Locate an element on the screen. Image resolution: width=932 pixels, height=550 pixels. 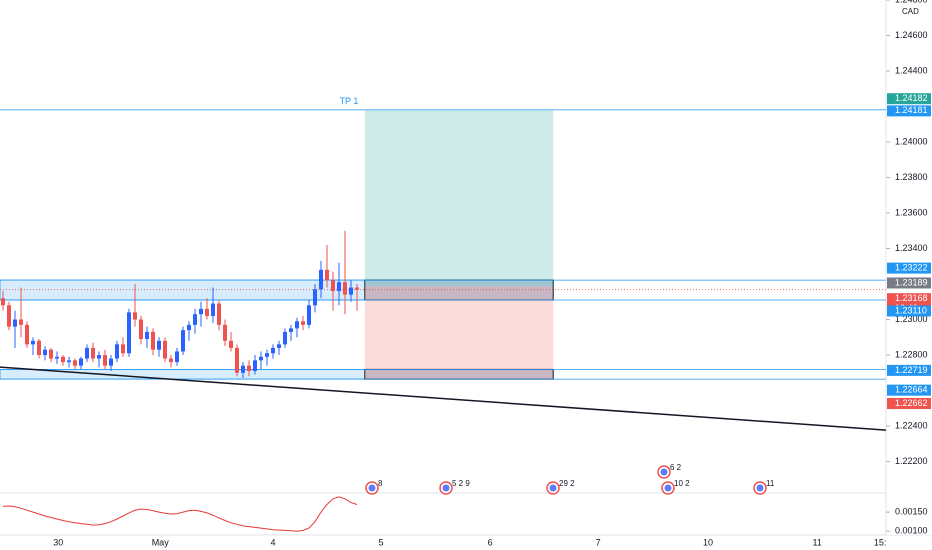
target-label: TP 1 is located at coordinates (349, 101).